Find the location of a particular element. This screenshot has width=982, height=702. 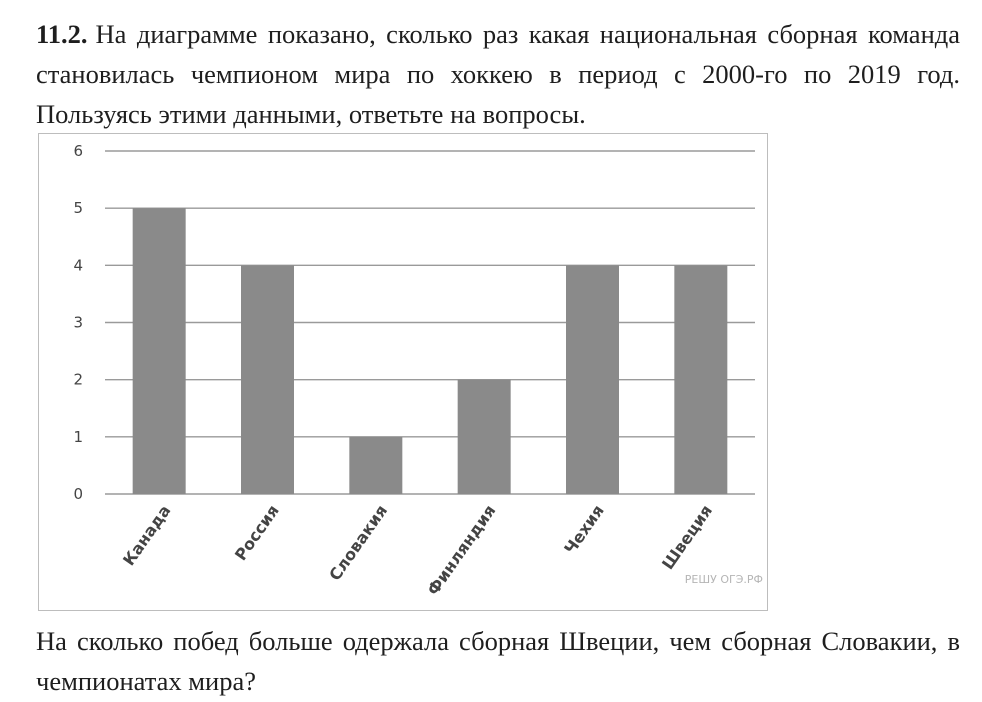

y-tick-label: 6 is located at coordinates (78, 151).